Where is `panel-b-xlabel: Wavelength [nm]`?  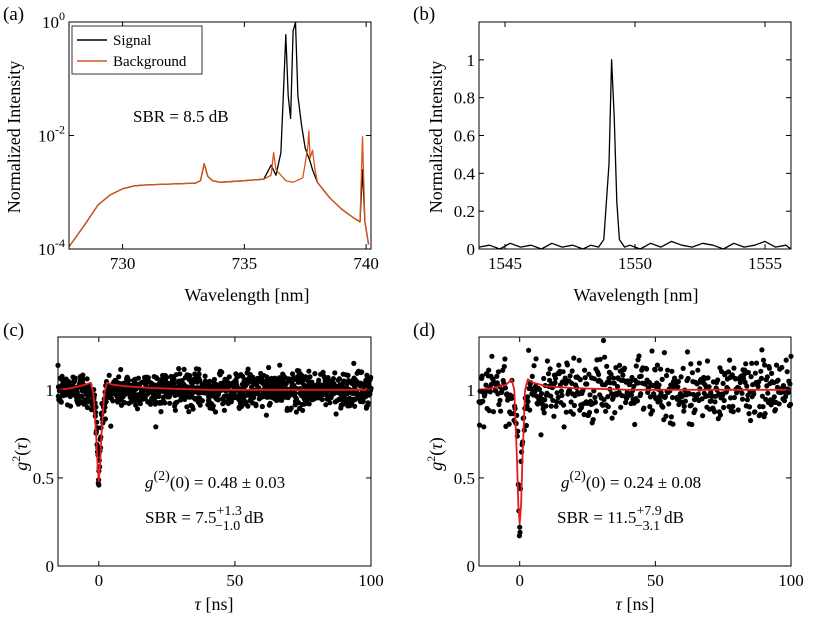 panel-b-xlabel: Wavelength [nm] is located at coordinates (635, 295).